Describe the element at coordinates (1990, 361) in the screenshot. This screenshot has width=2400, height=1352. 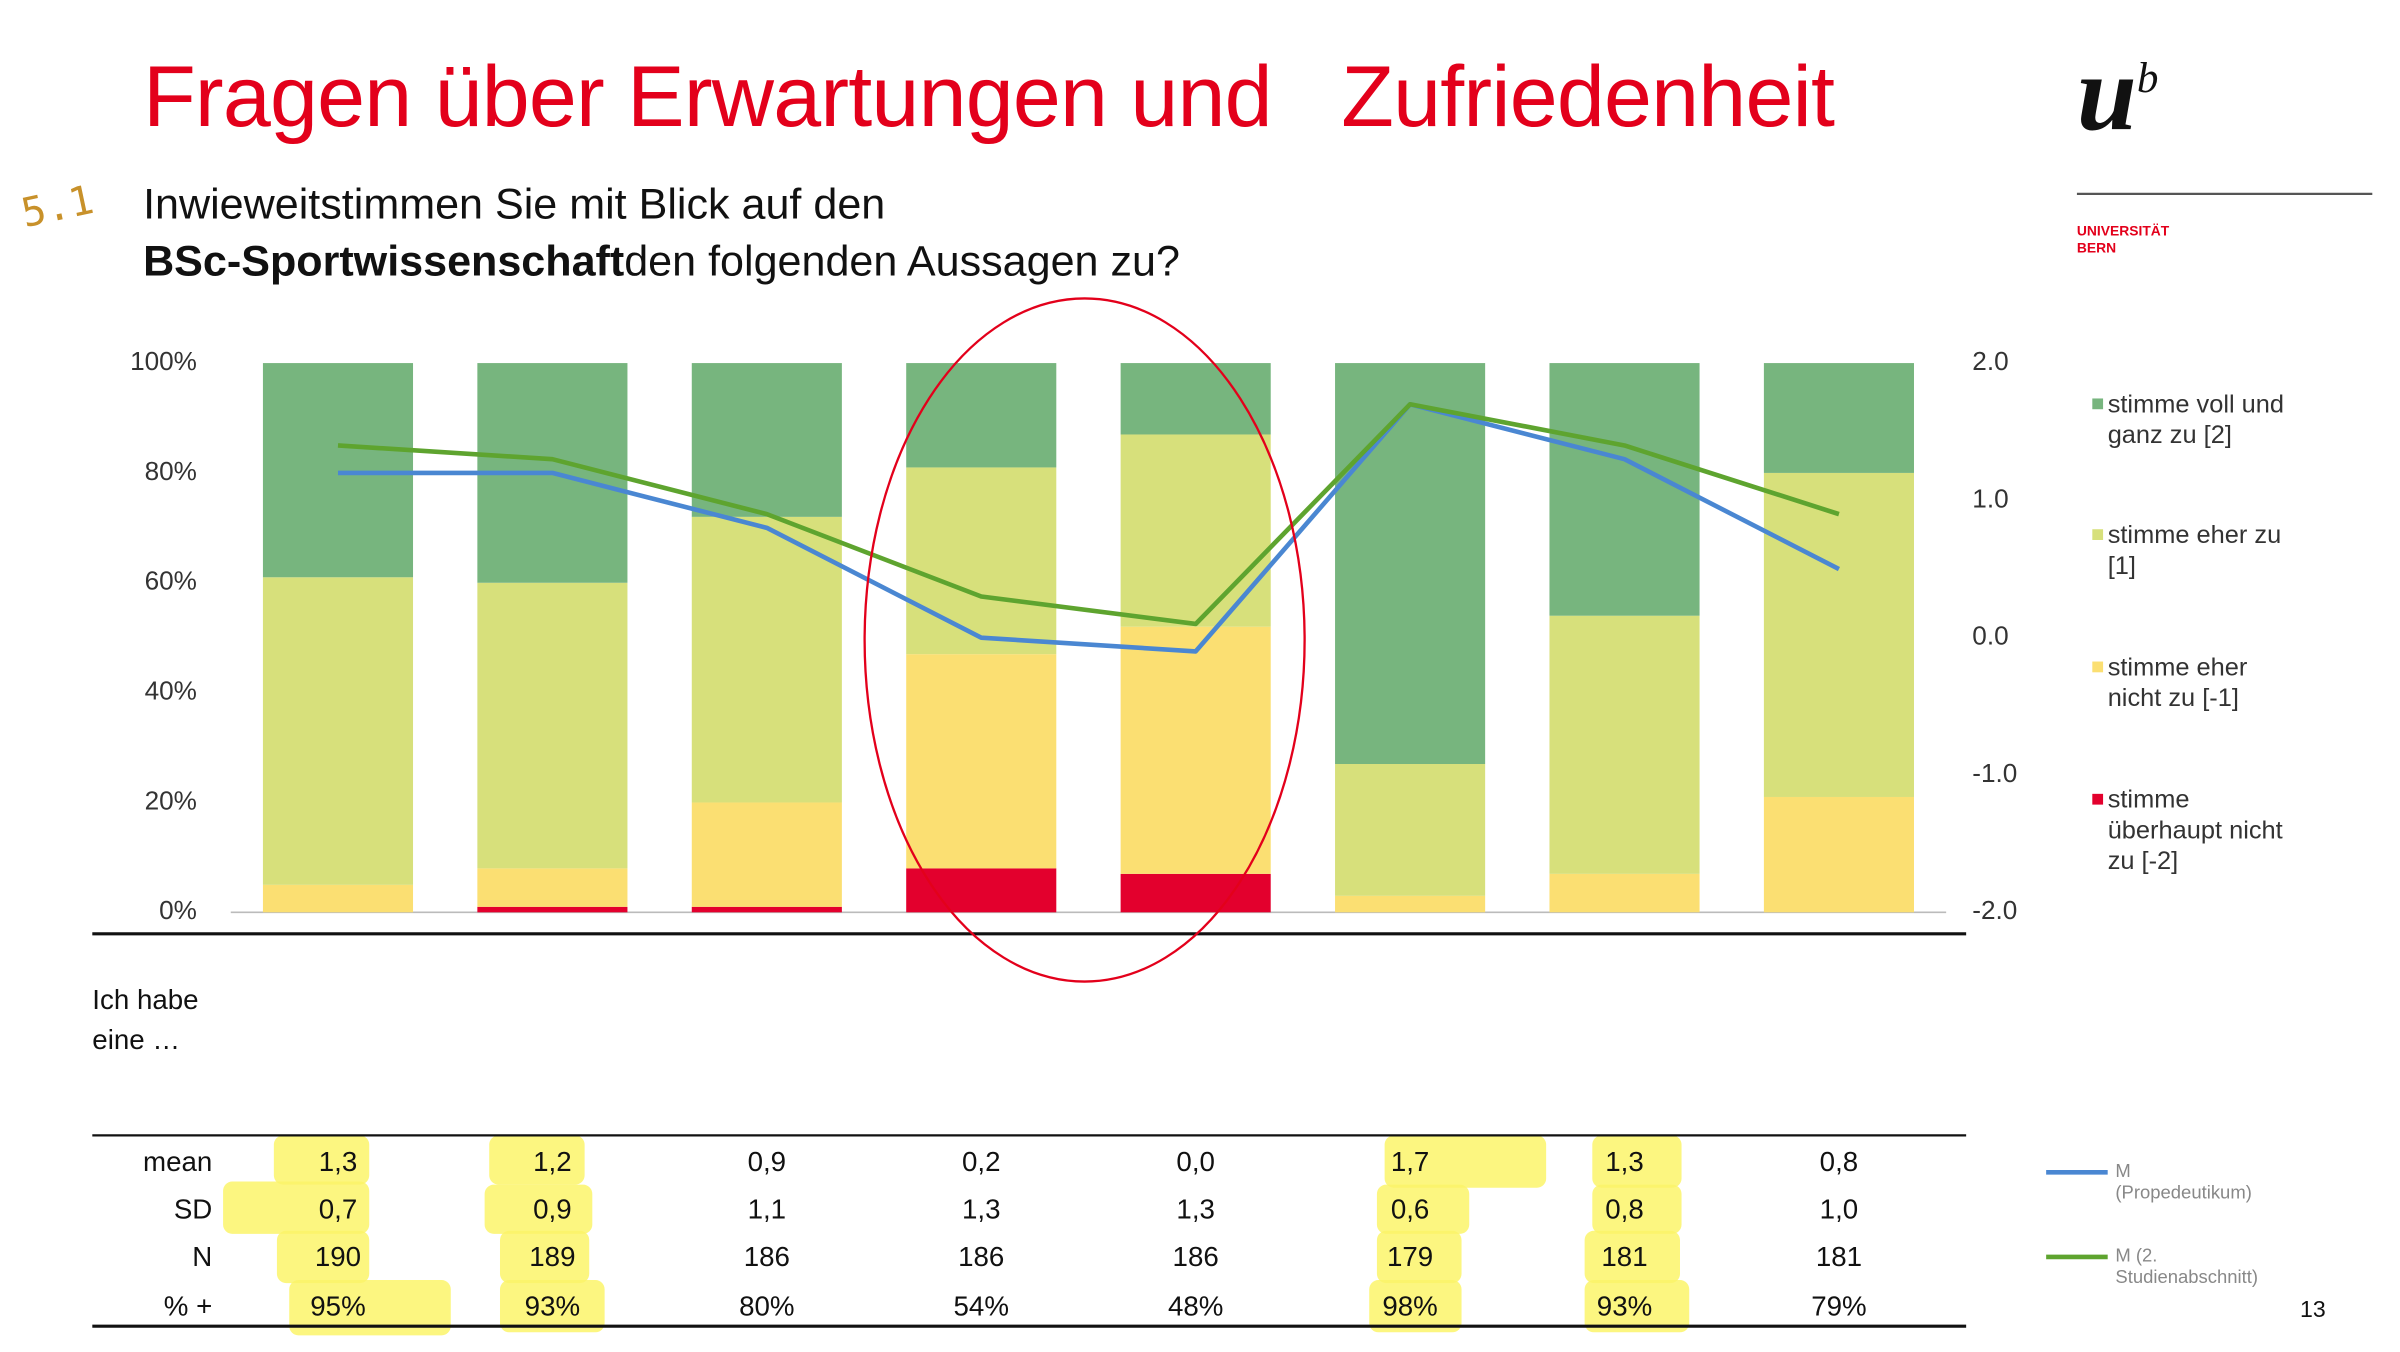
I see `y2-tick-label: 2.0` at that location.